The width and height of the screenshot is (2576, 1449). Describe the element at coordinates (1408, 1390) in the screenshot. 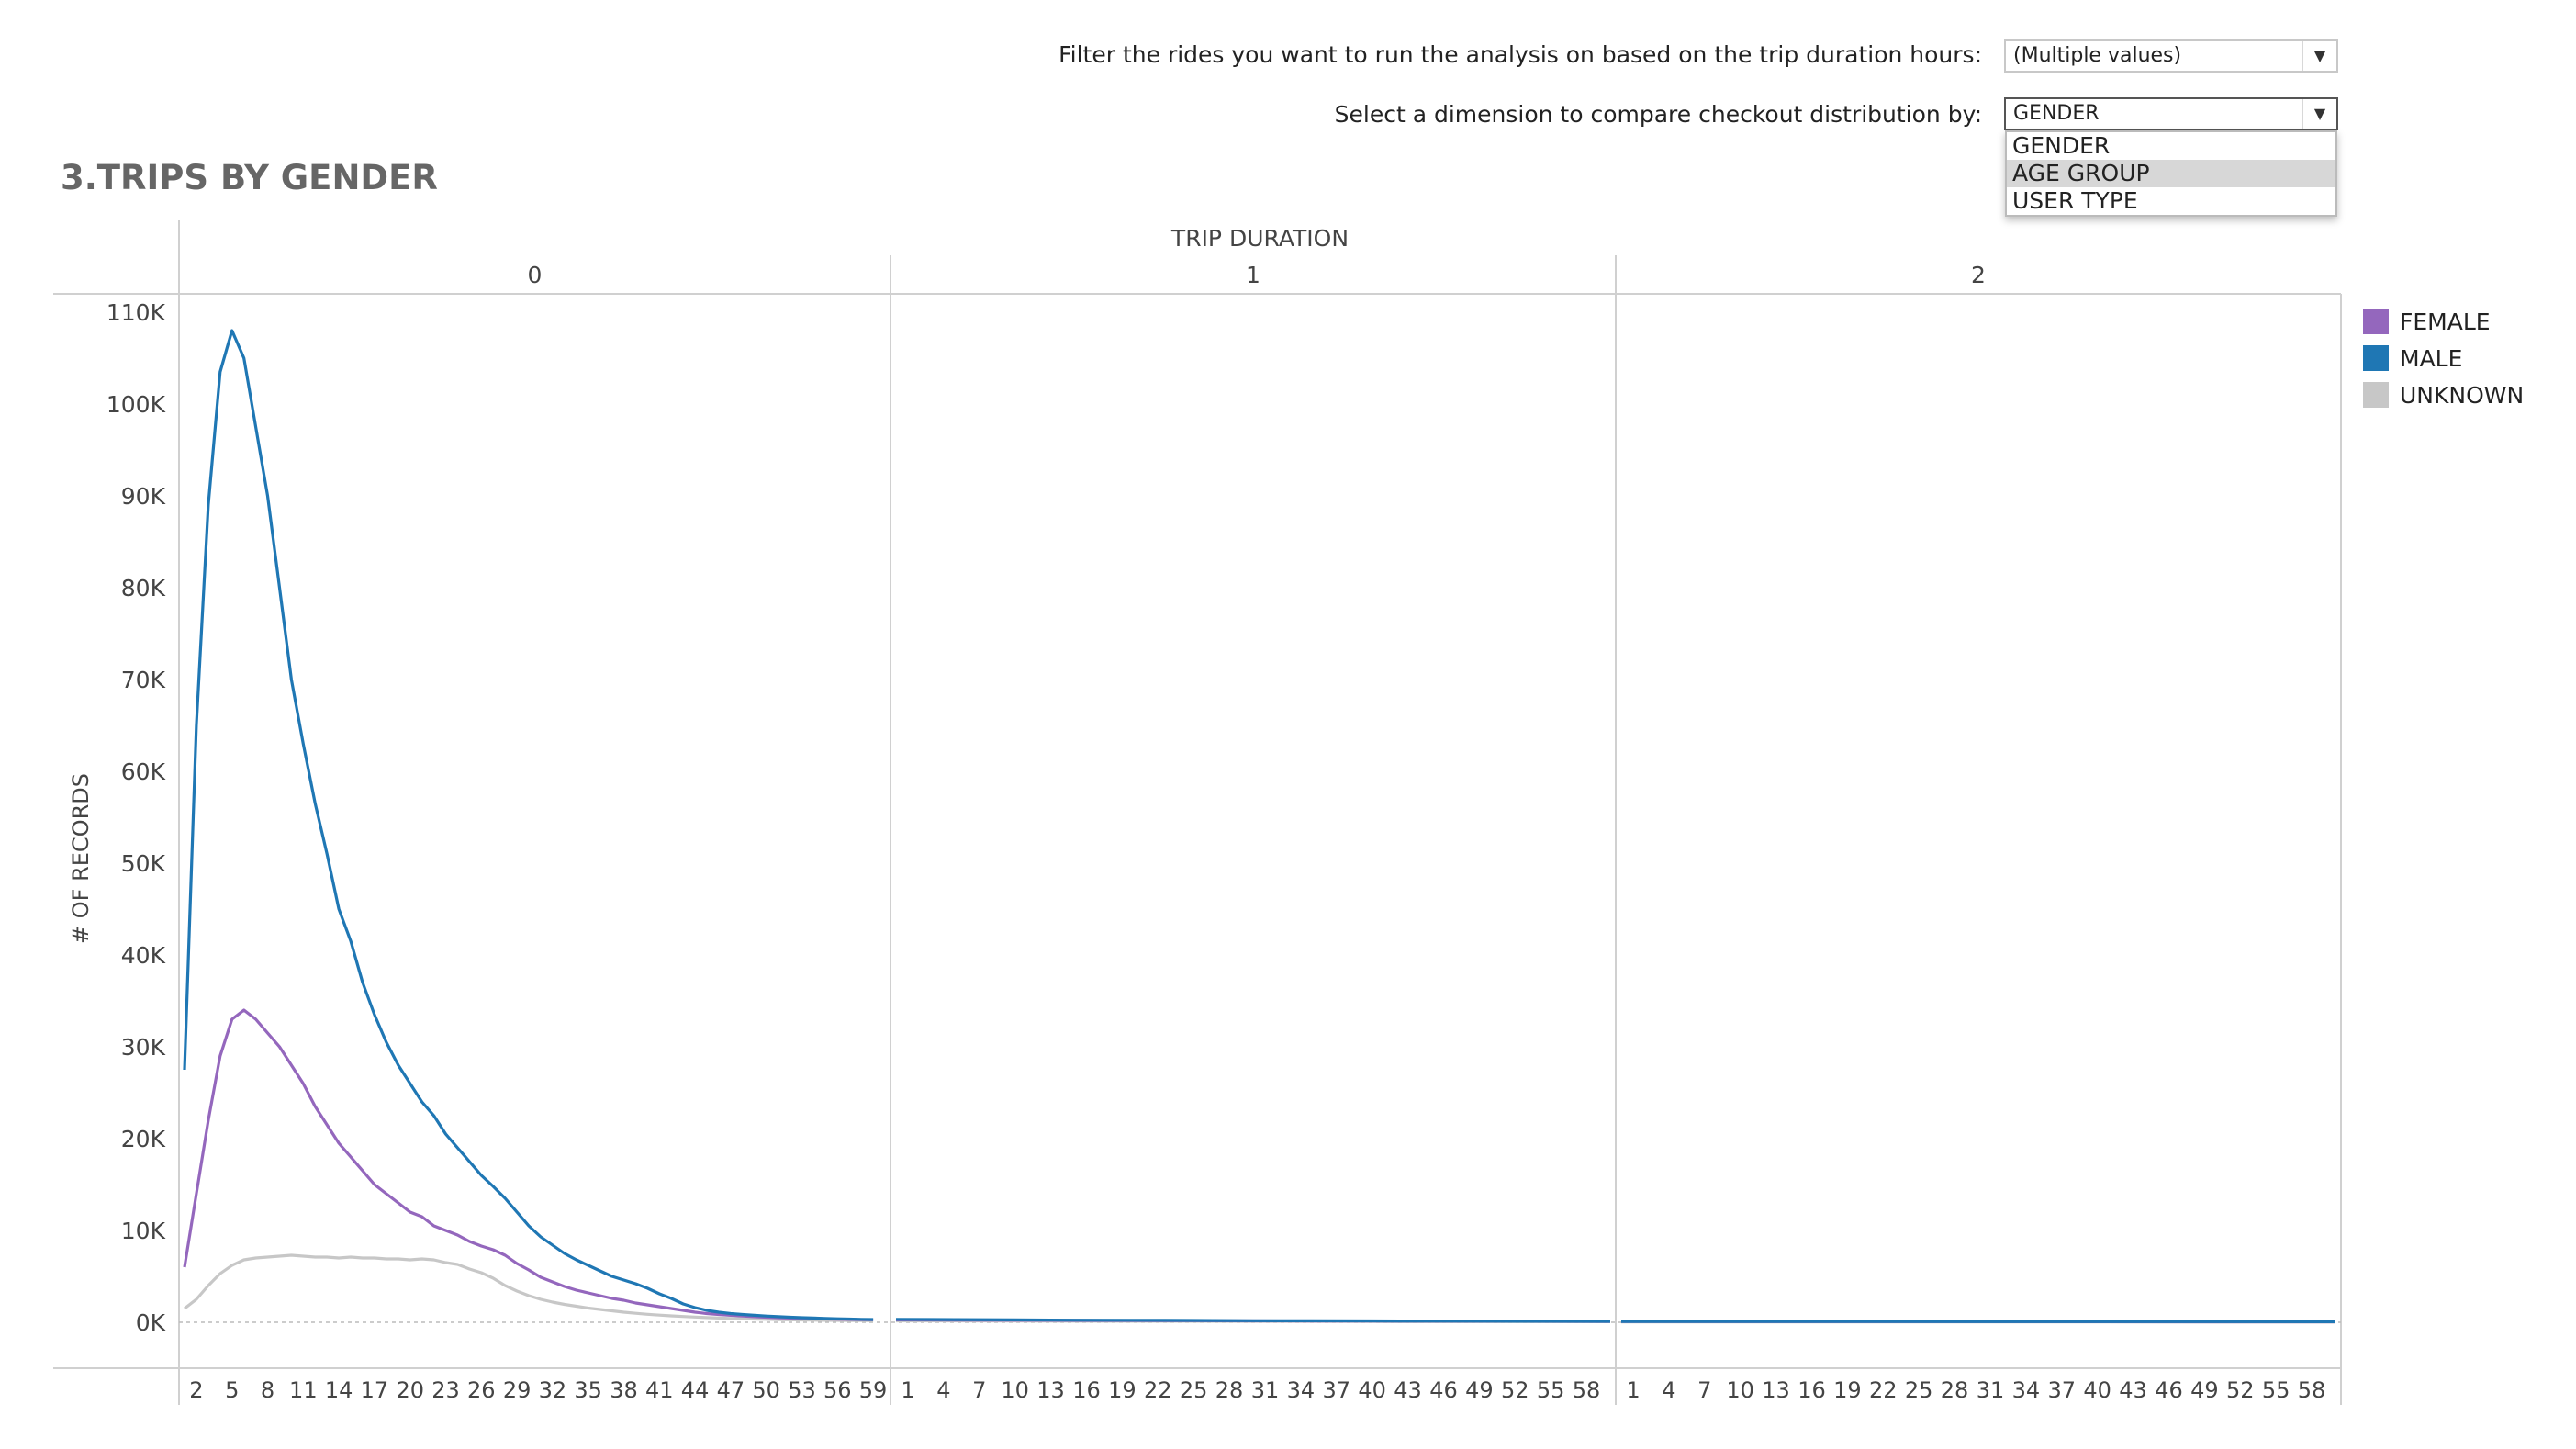

I see `x-tick-label-pane1-43: 43` at that location.